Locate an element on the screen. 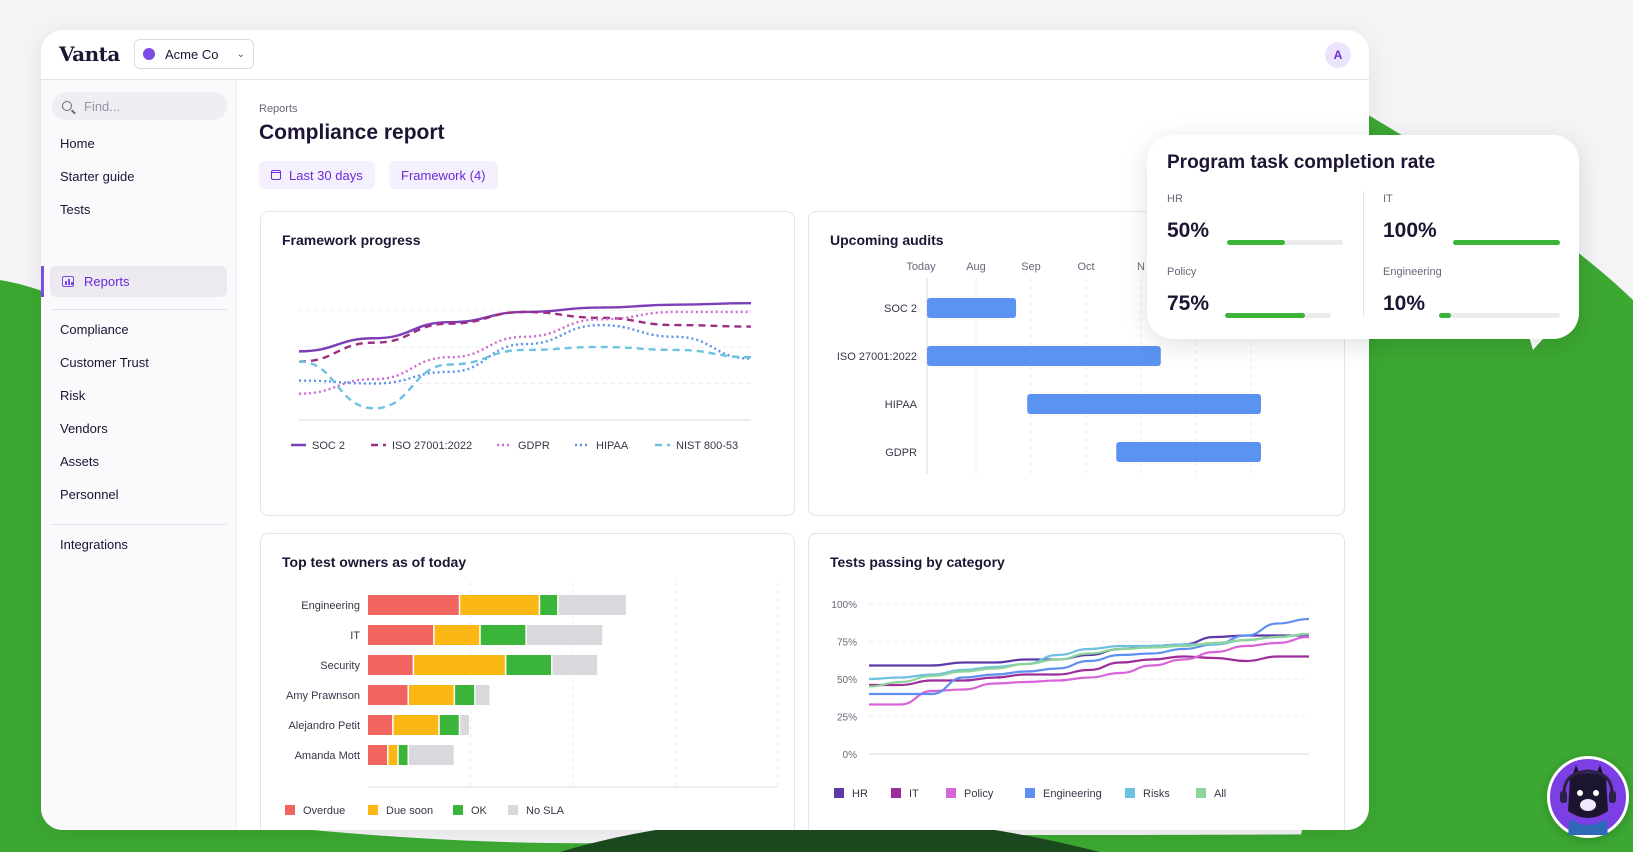 The image size is (1633, 852). calendar-icon is located at coordinates (276, 175).